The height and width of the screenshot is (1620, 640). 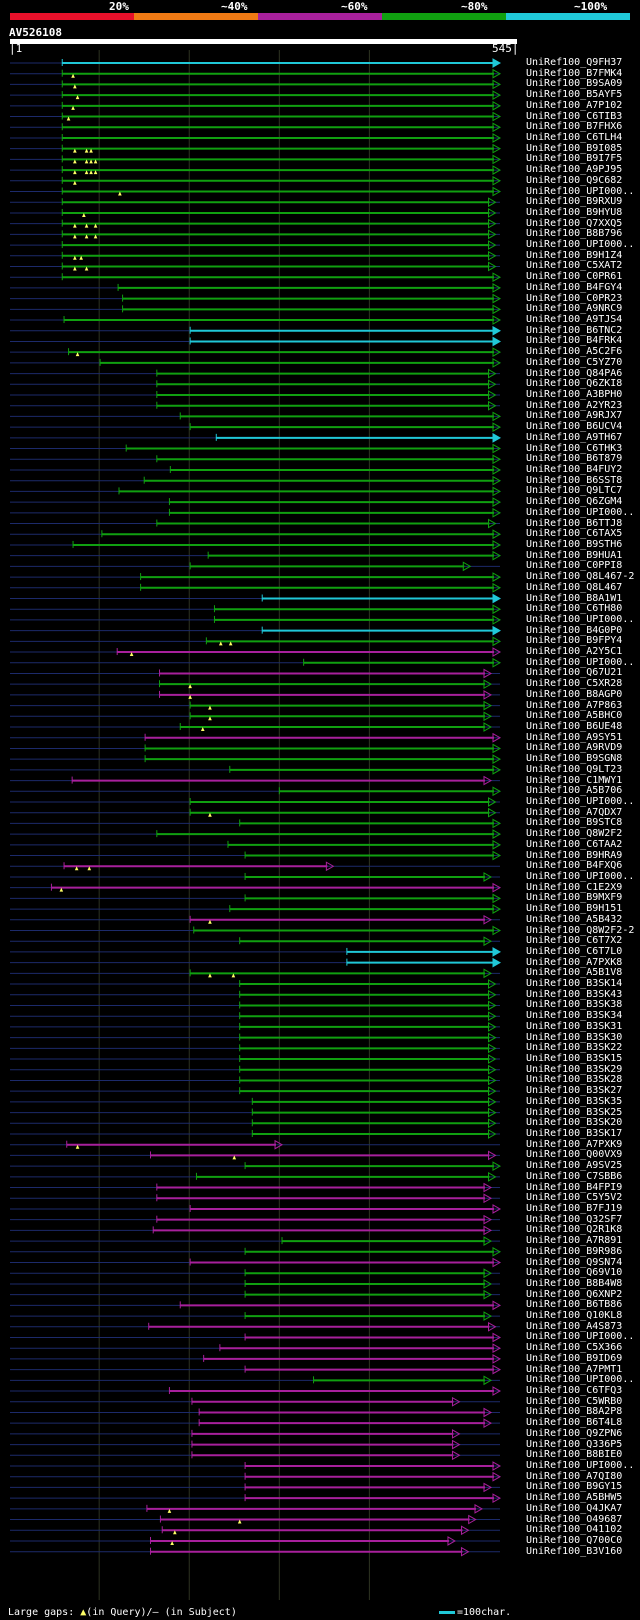 What do you see at coordinates (574, 309) in the screenshot?
I see `hit-label: UniRef100_A9NRC9` at bounding box center [574, 309].